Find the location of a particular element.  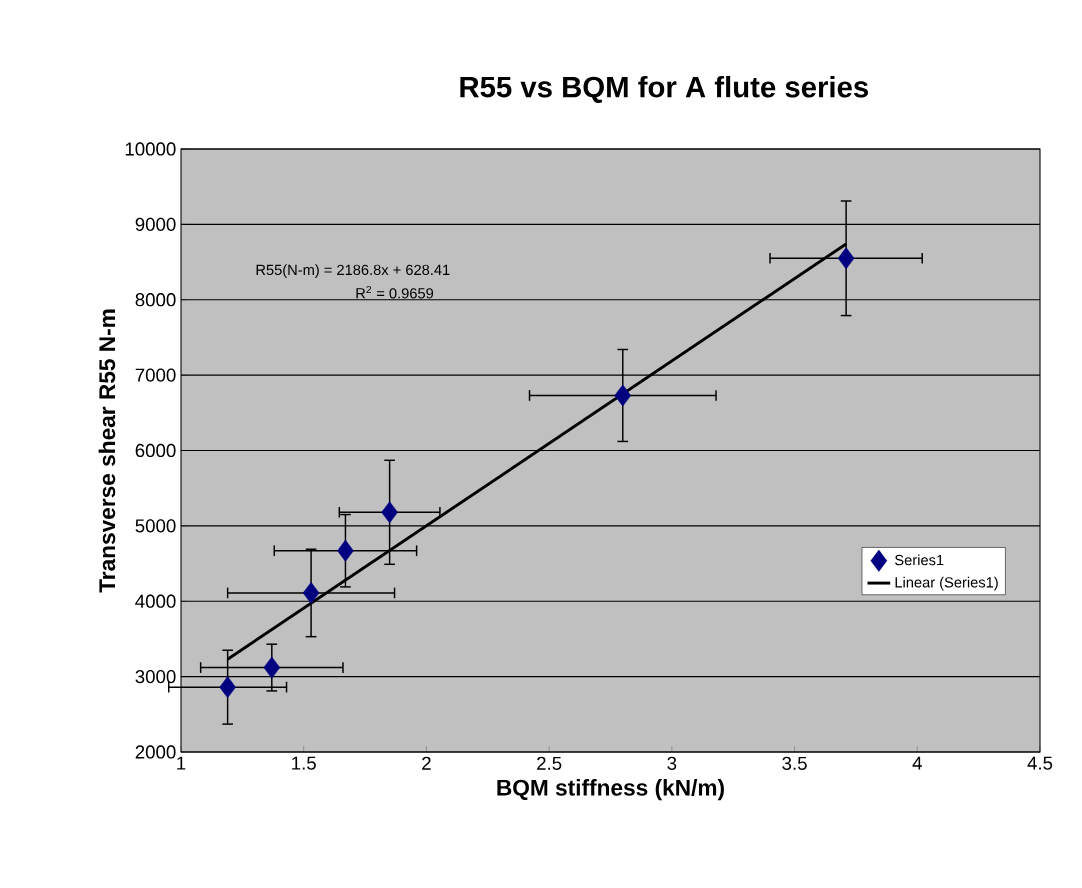

y-axis-title: Transverse shear R55 N-m is located at coordinates (107, 451).